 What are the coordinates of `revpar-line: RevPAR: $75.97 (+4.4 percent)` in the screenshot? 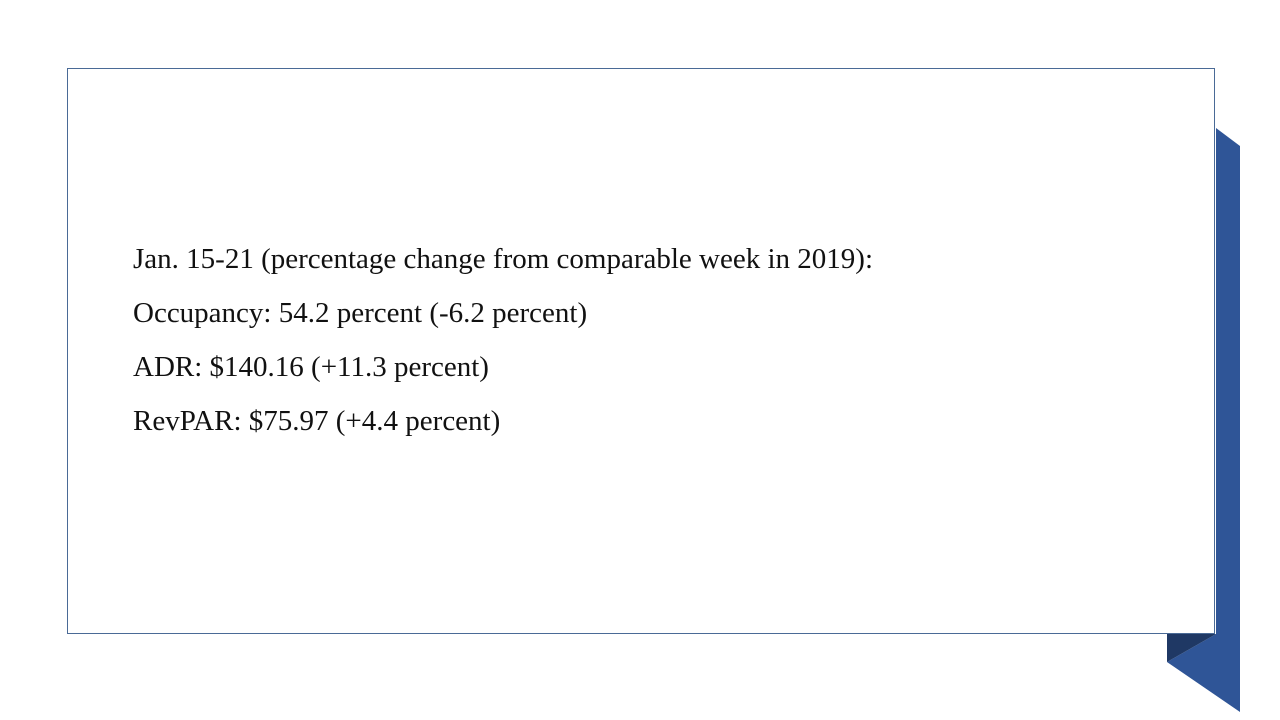 It's located at (317, 421).